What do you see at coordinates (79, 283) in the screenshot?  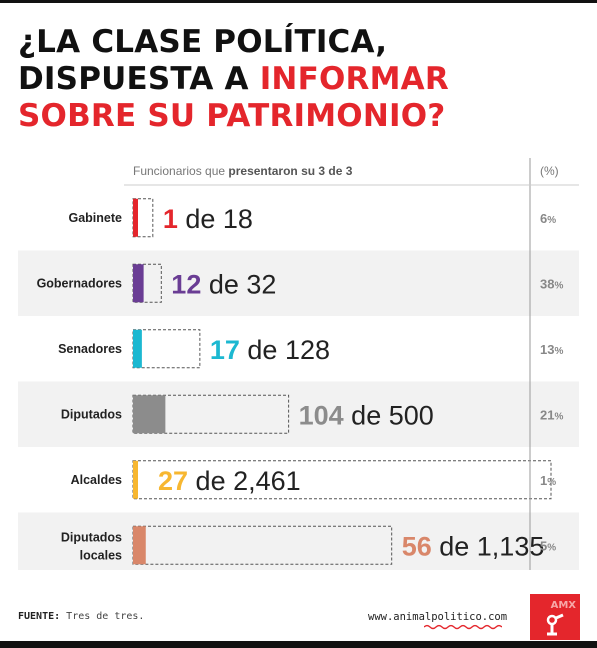 I see `category-label: Gobernadores` at bounding box center [79, 283].